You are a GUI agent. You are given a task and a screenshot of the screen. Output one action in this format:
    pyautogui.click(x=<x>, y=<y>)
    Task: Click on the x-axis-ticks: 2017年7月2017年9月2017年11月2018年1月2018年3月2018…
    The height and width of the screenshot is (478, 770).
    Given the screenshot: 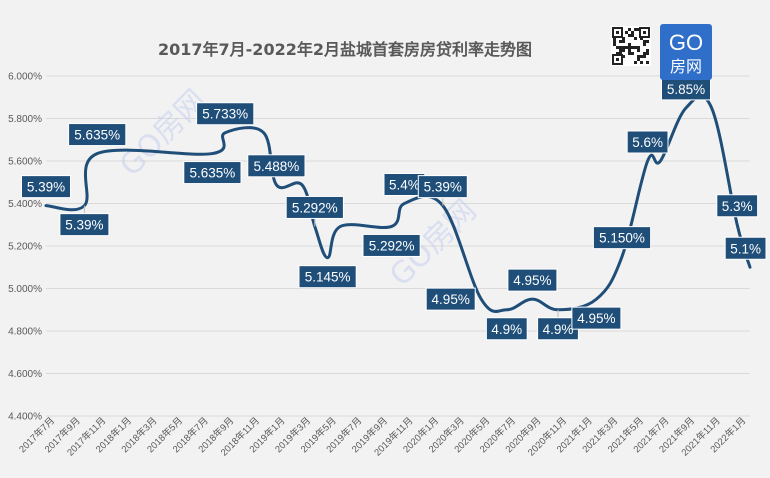 What is the action you would take?
    pyautogui.click(x=383, y=437)
    